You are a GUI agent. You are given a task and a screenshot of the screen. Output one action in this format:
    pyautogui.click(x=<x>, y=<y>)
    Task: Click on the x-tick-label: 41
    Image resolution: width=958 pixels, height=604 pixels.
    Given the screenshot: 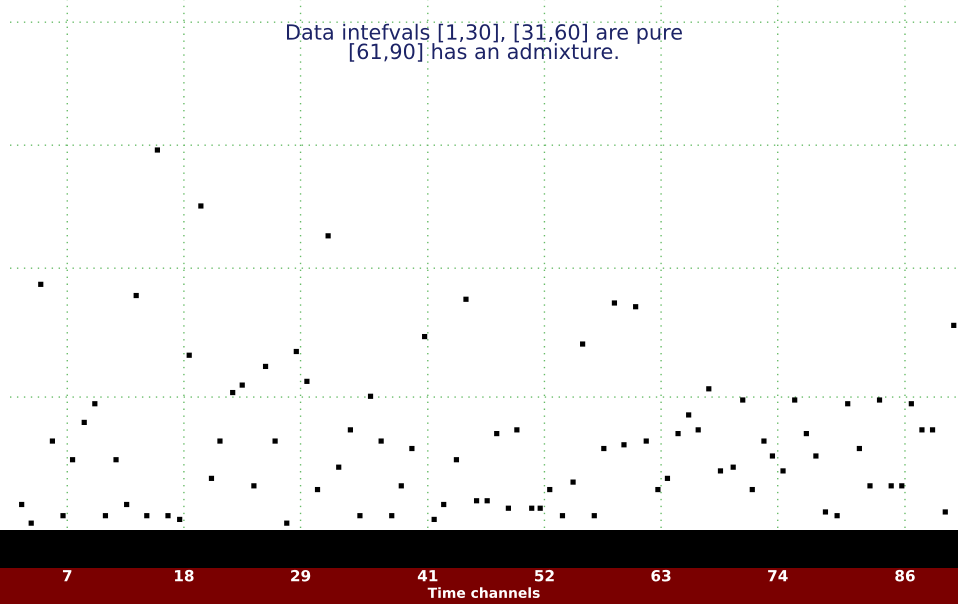 What is the action you would take?
    pyautogui.click(x=428, y=576)
    